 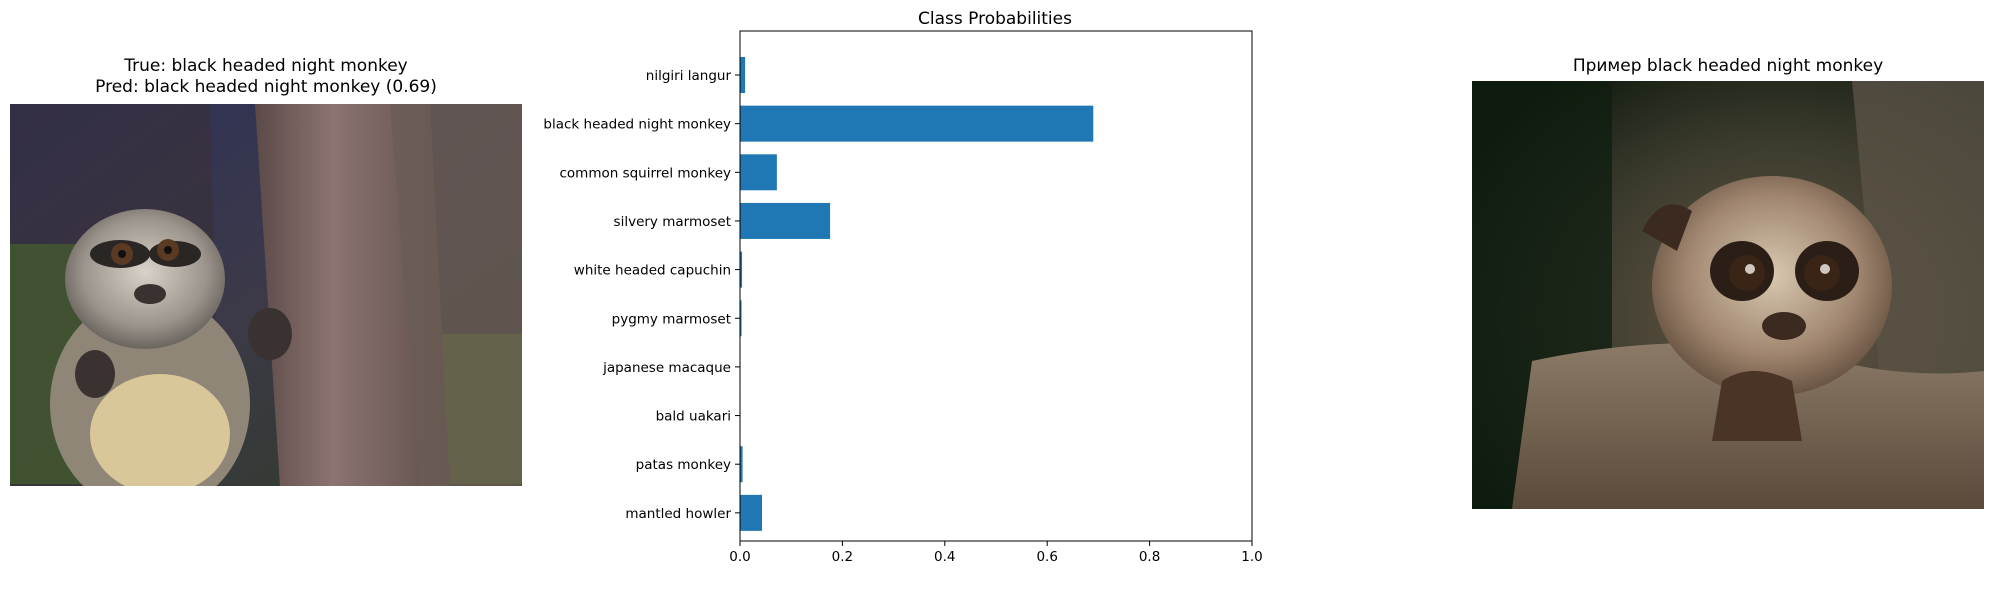 I want to click on bar-silvery-marmoset, so click(x=785, y=220).